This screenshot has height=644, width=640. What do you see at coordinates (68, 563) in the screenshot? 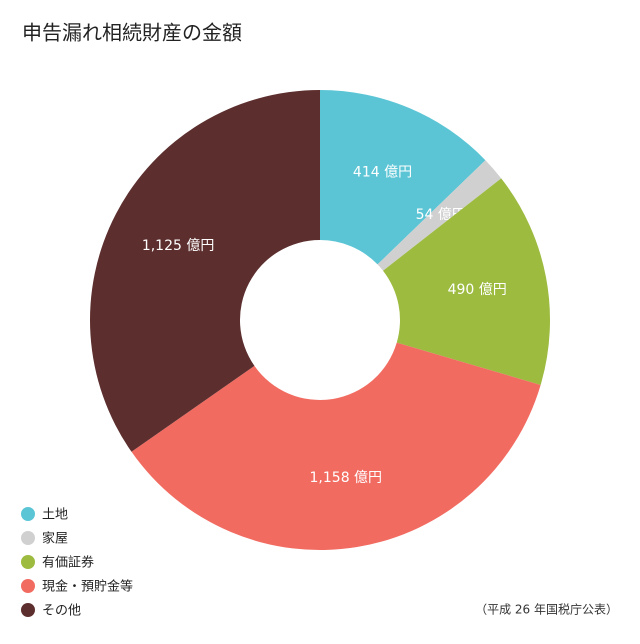
I see `legend-label: 有価証券` at bounding box center [68, 563].